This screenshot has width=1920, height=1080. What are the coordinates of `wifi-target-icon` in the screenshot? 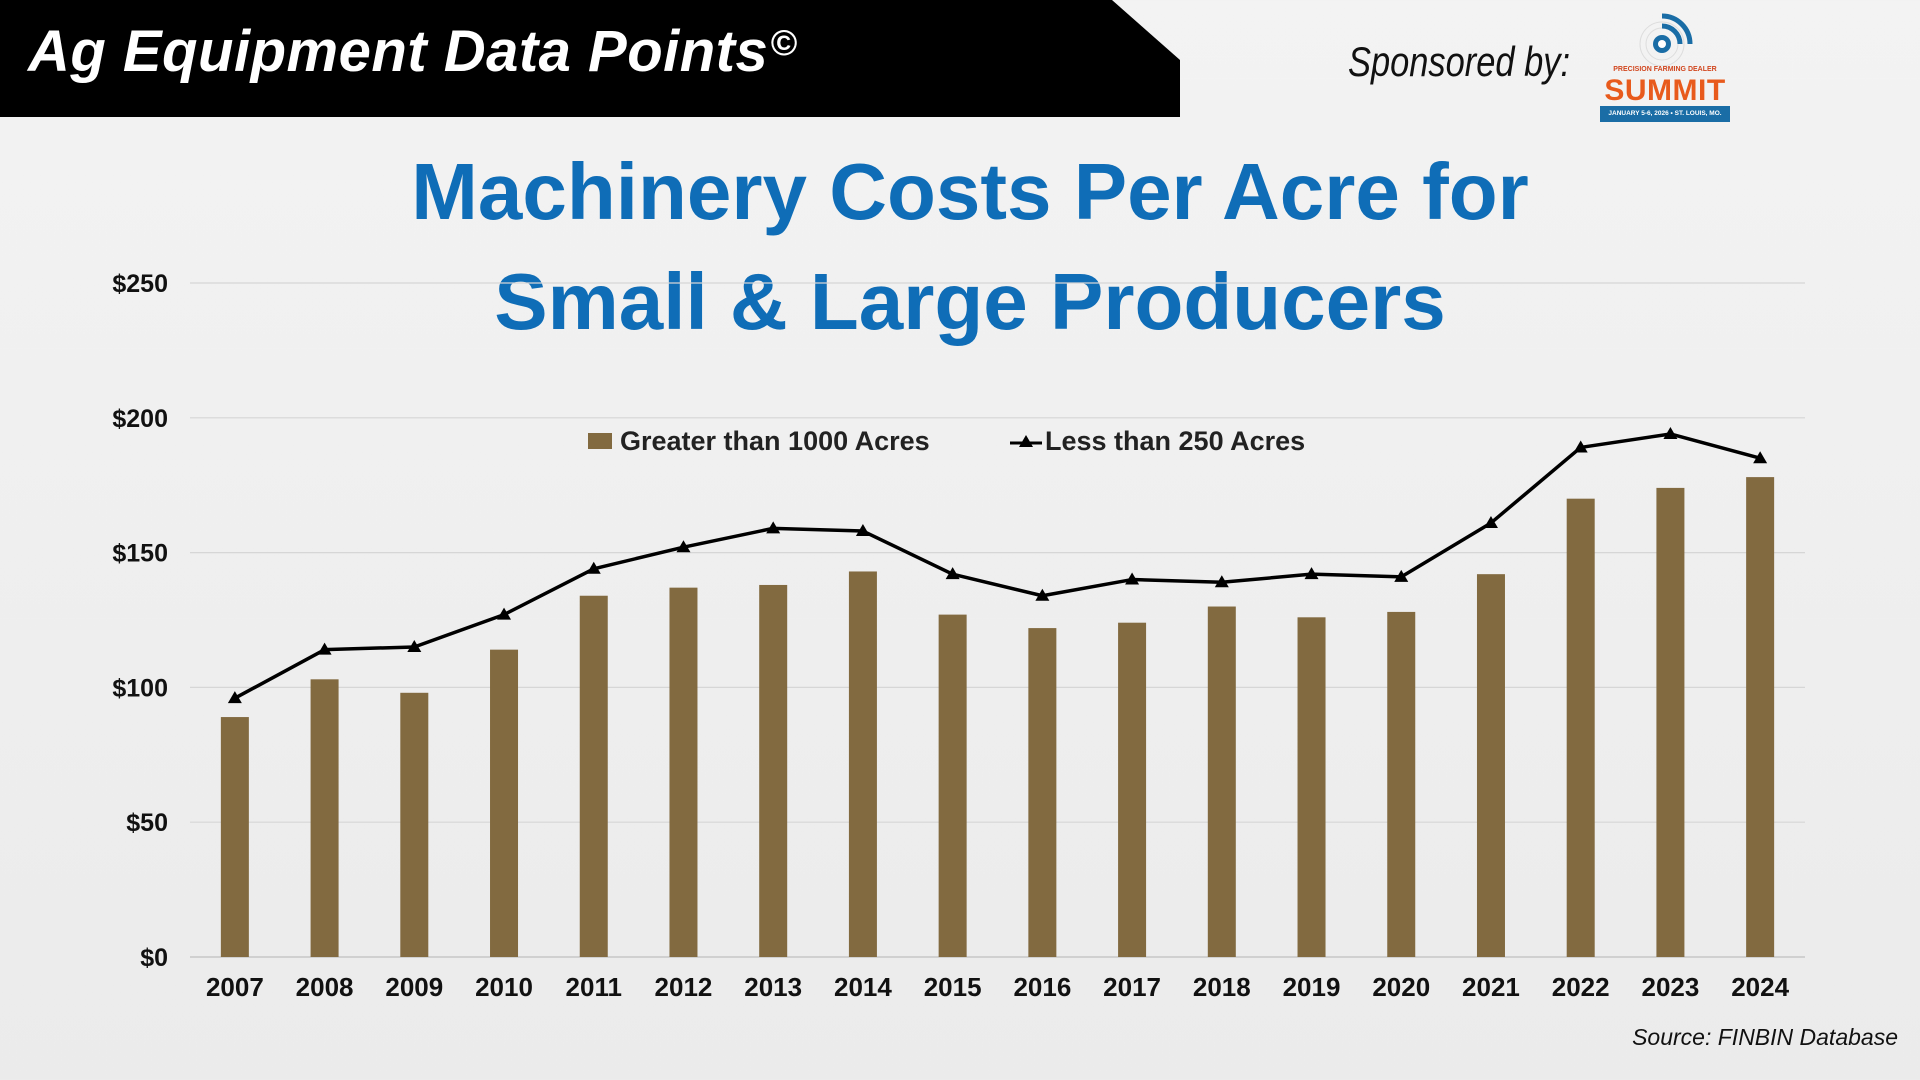 It's located at (1666, 39).